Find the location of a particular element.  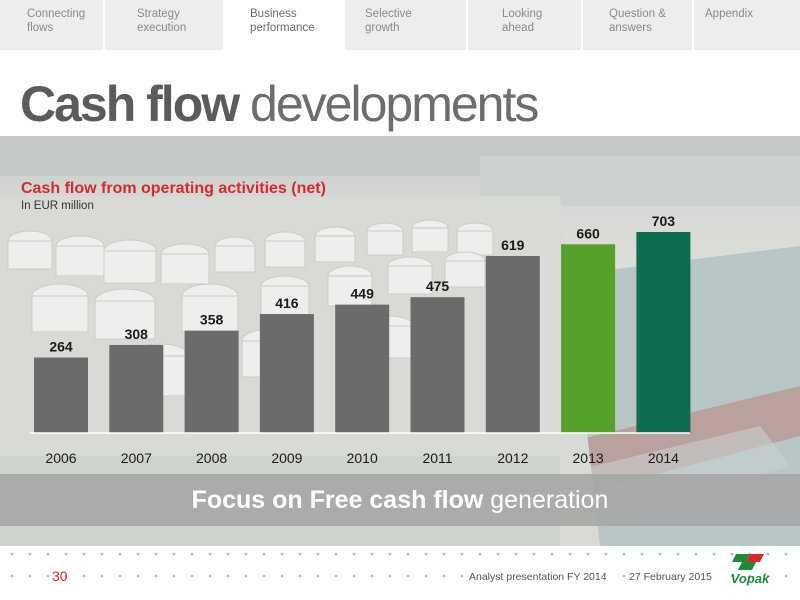

tab-appendix: Appendix is located at coordinates (747, 25).